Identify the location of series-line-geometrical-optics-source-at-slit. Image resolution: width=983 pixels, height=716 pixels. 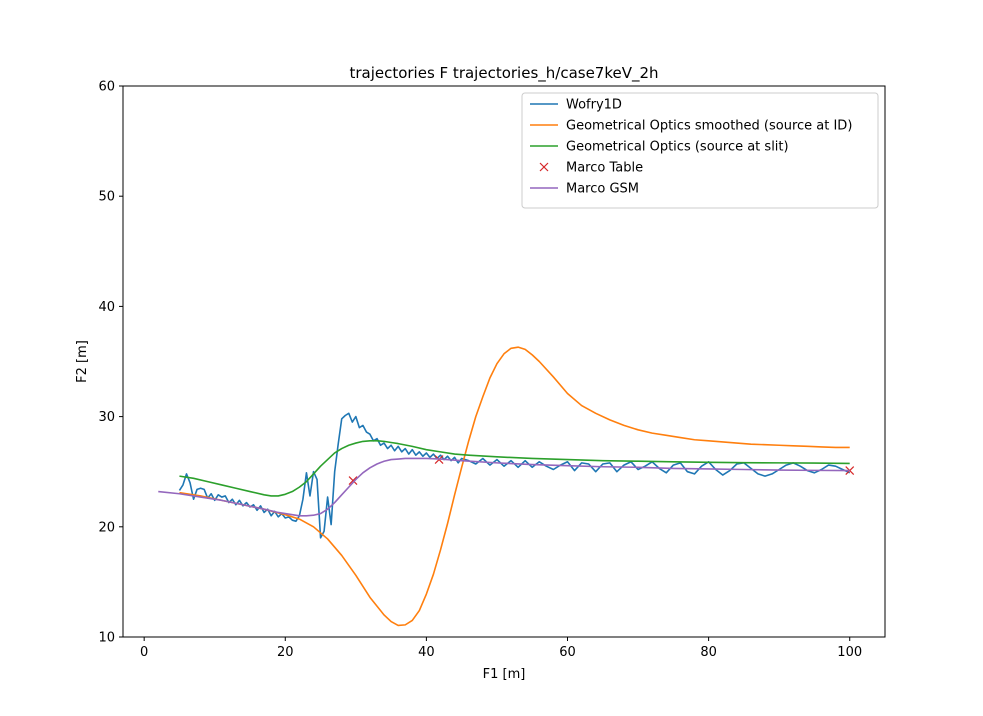
(514, 468).